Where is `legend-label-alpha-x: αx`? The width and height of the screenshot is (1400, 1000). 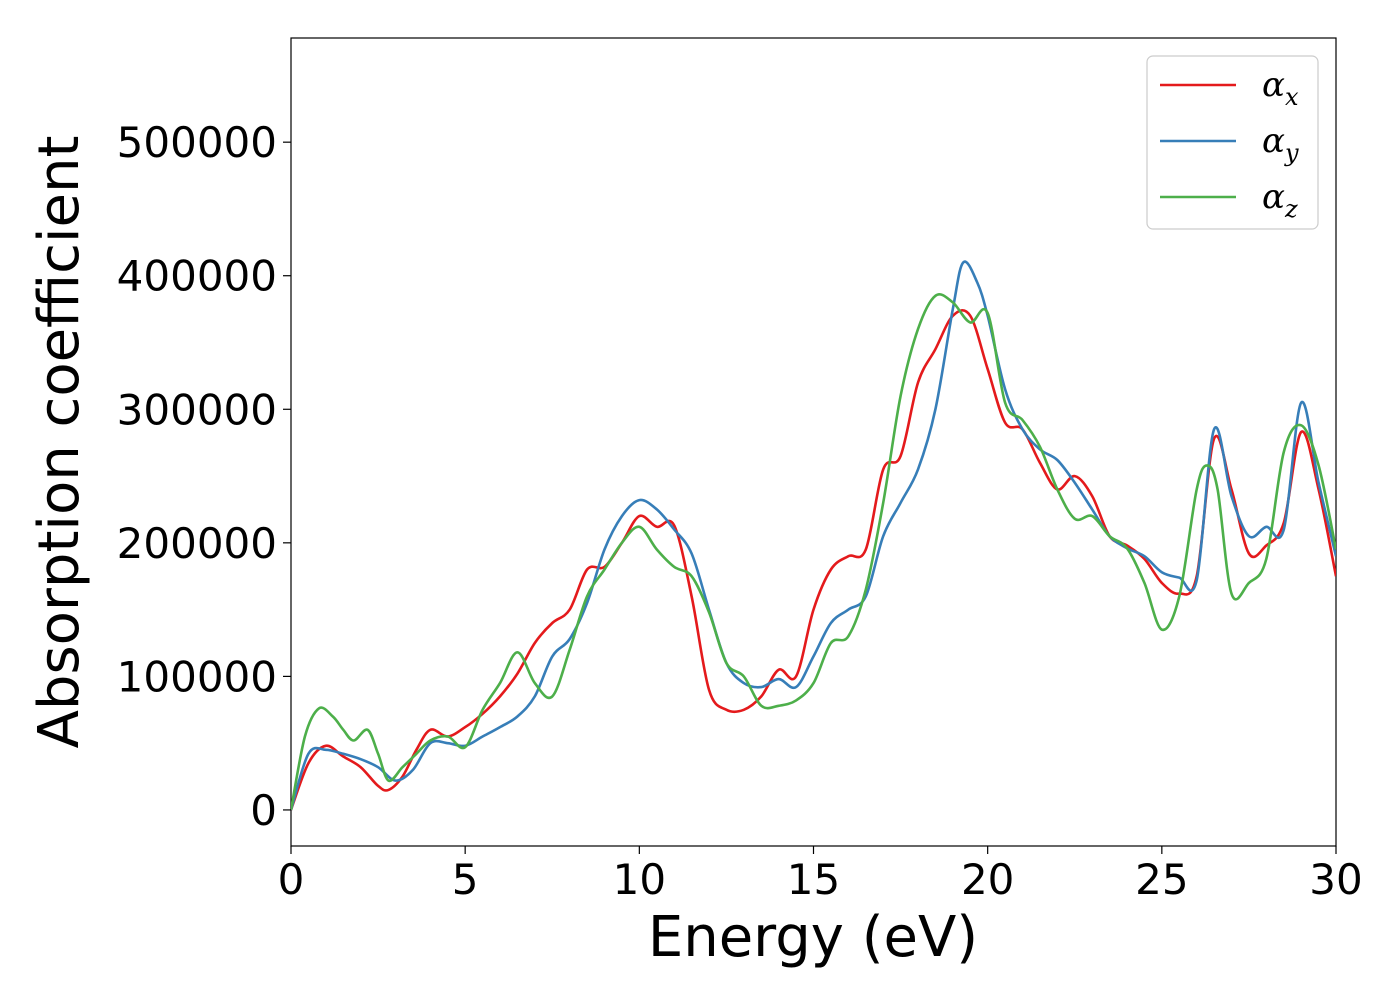 legend-label-alpha-x: αx is located at coordinates (1280, 88).